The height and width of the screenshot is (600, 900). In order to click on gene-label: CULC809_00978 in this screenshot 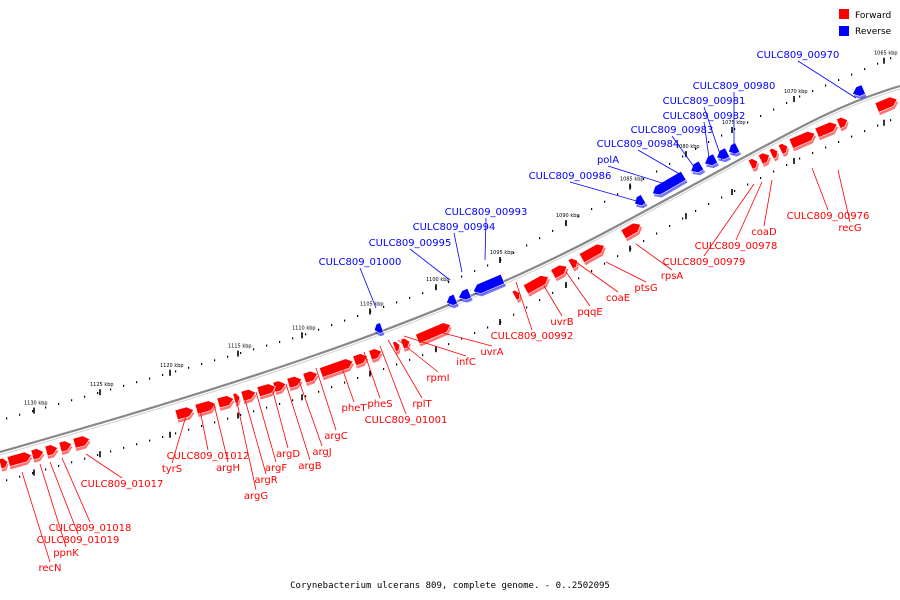, I will do `click(736, 246)`.